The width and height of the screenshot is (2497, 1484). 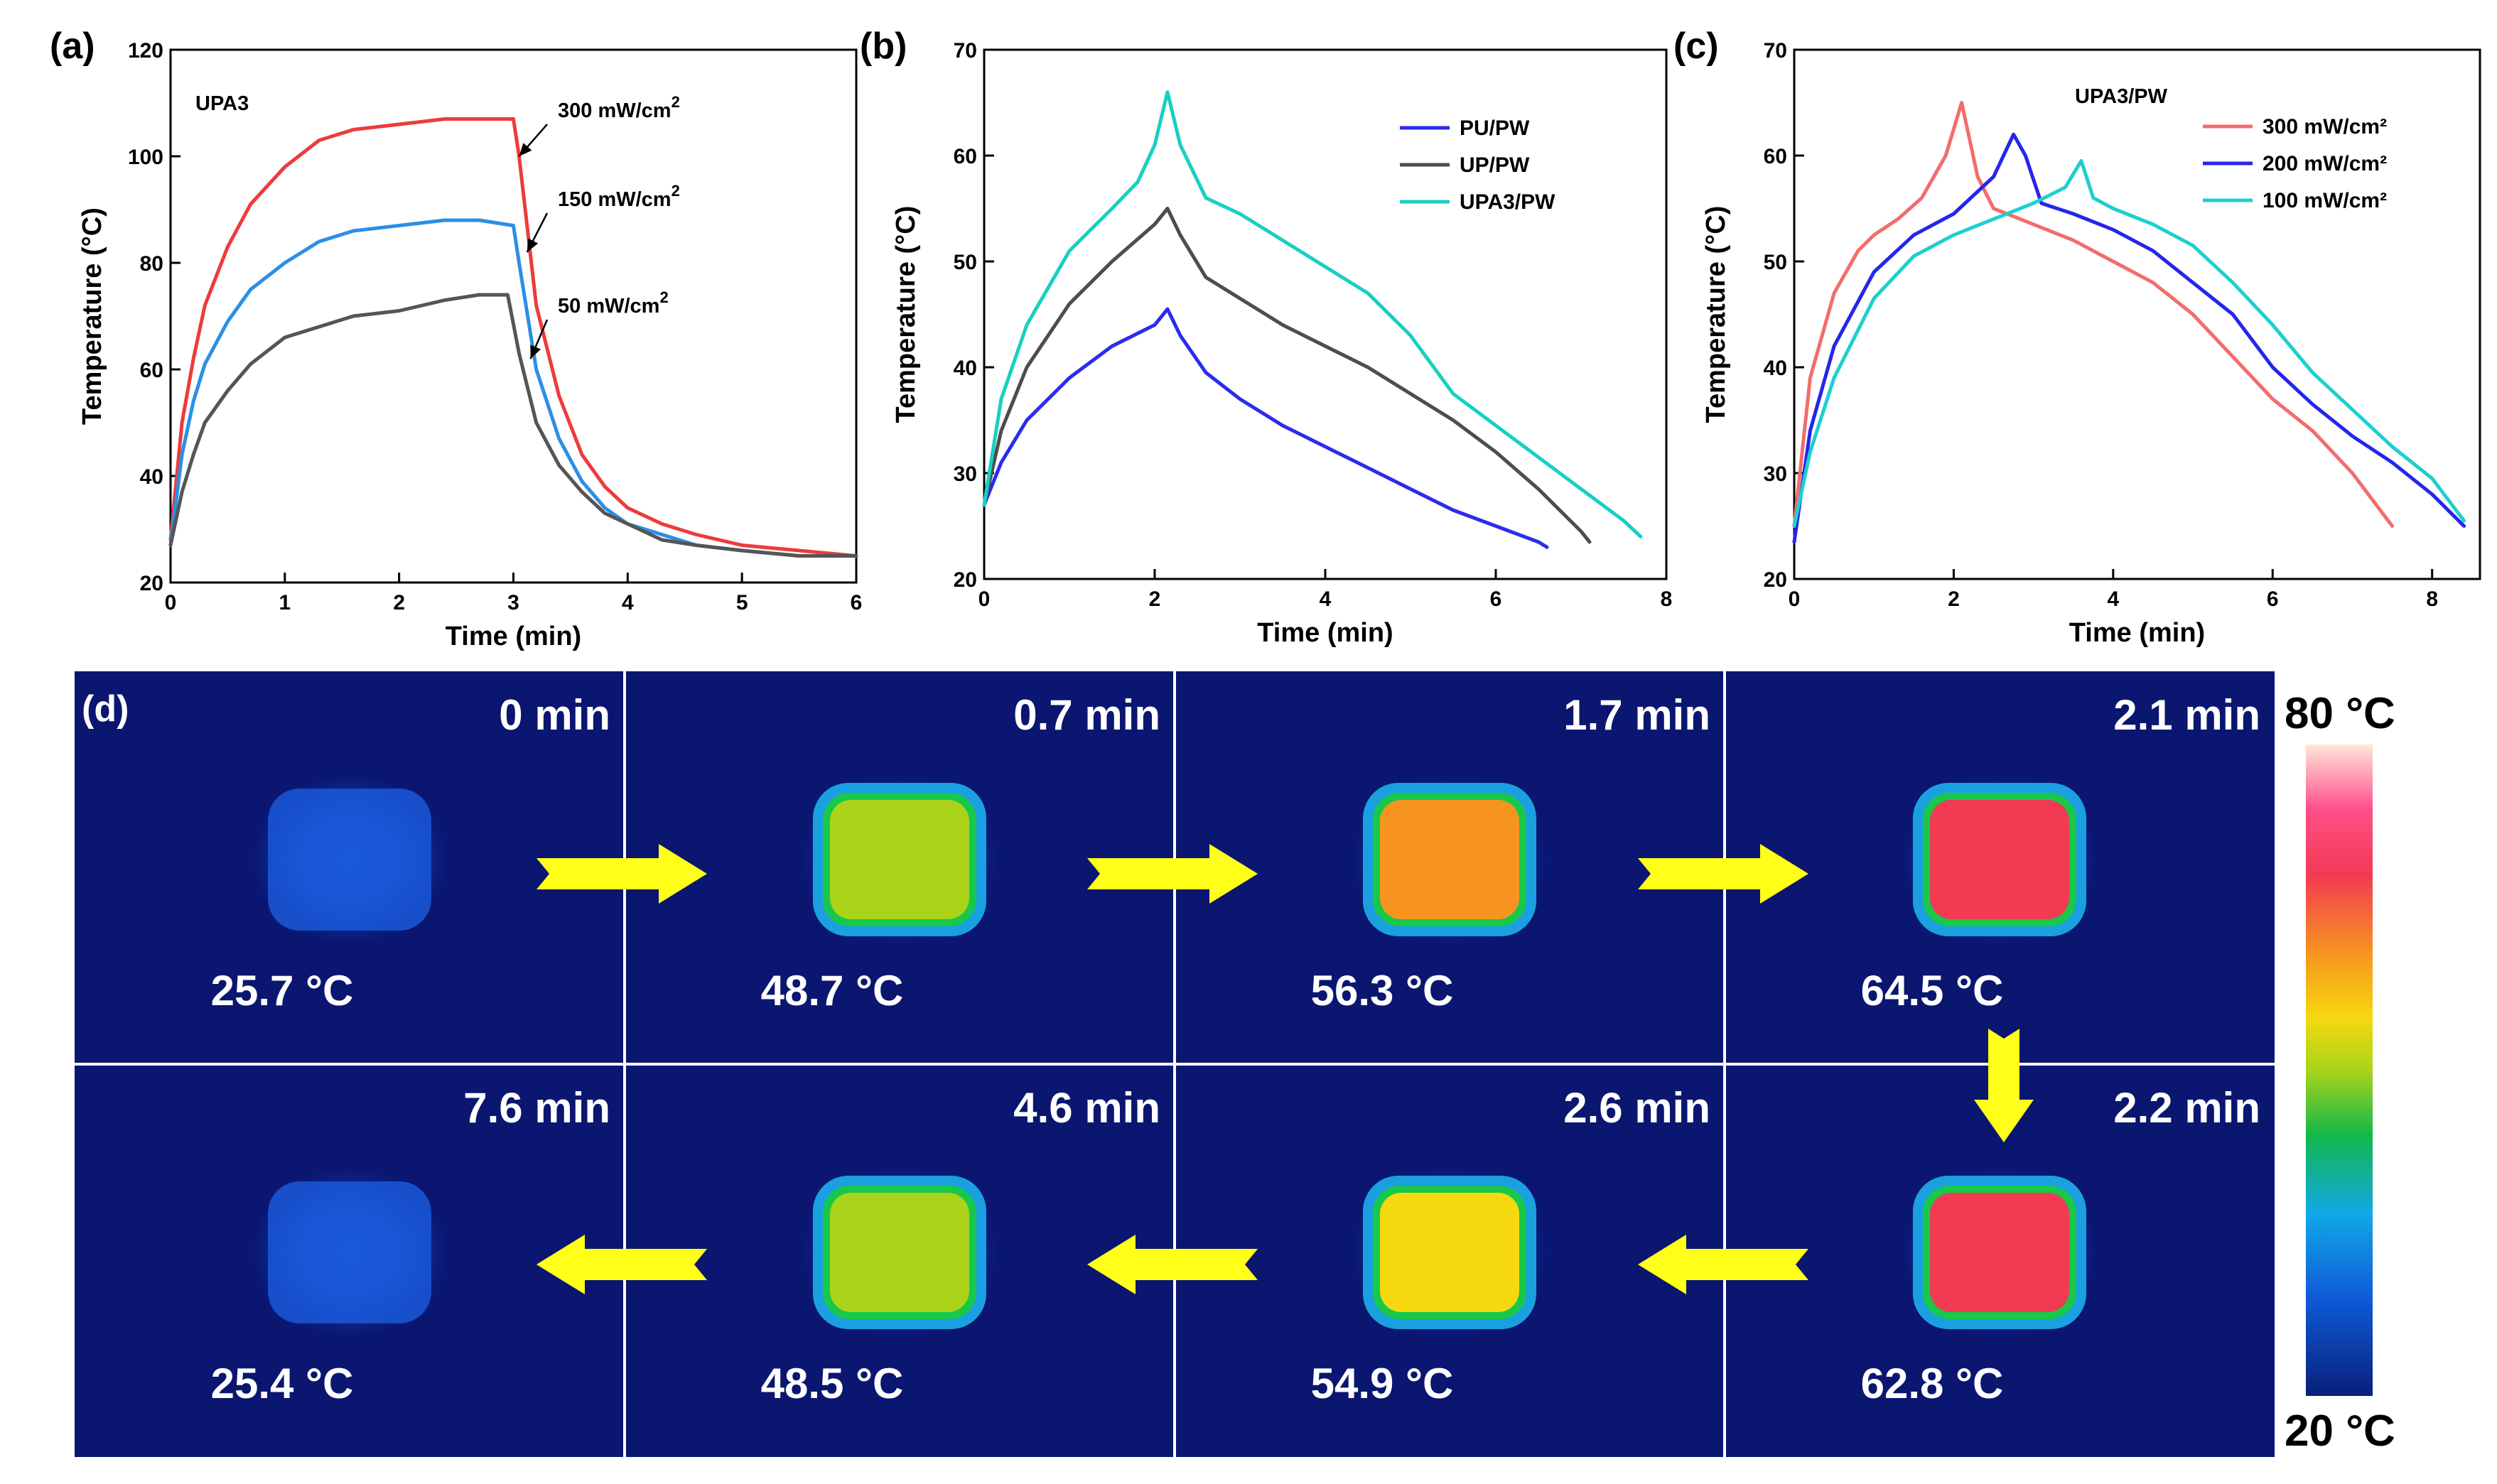 What do you see at coordinates (1636, 1108) in the screenshot?
I see `frame-time-label: 2.6 min` at bounding box center [1636, 1108].